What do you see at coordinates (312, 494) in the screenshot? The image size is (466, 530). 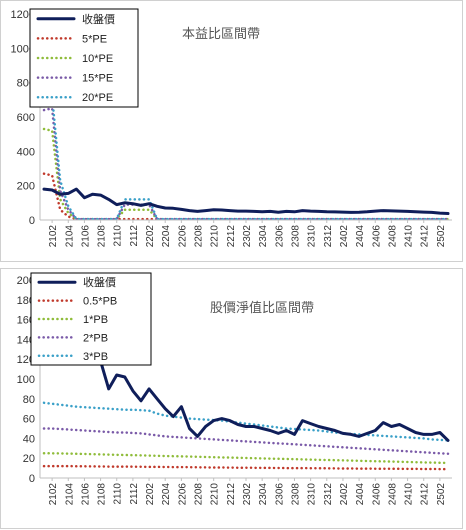 I see `pb-x-tick-label: 2310` at bounding box center [312, 494].